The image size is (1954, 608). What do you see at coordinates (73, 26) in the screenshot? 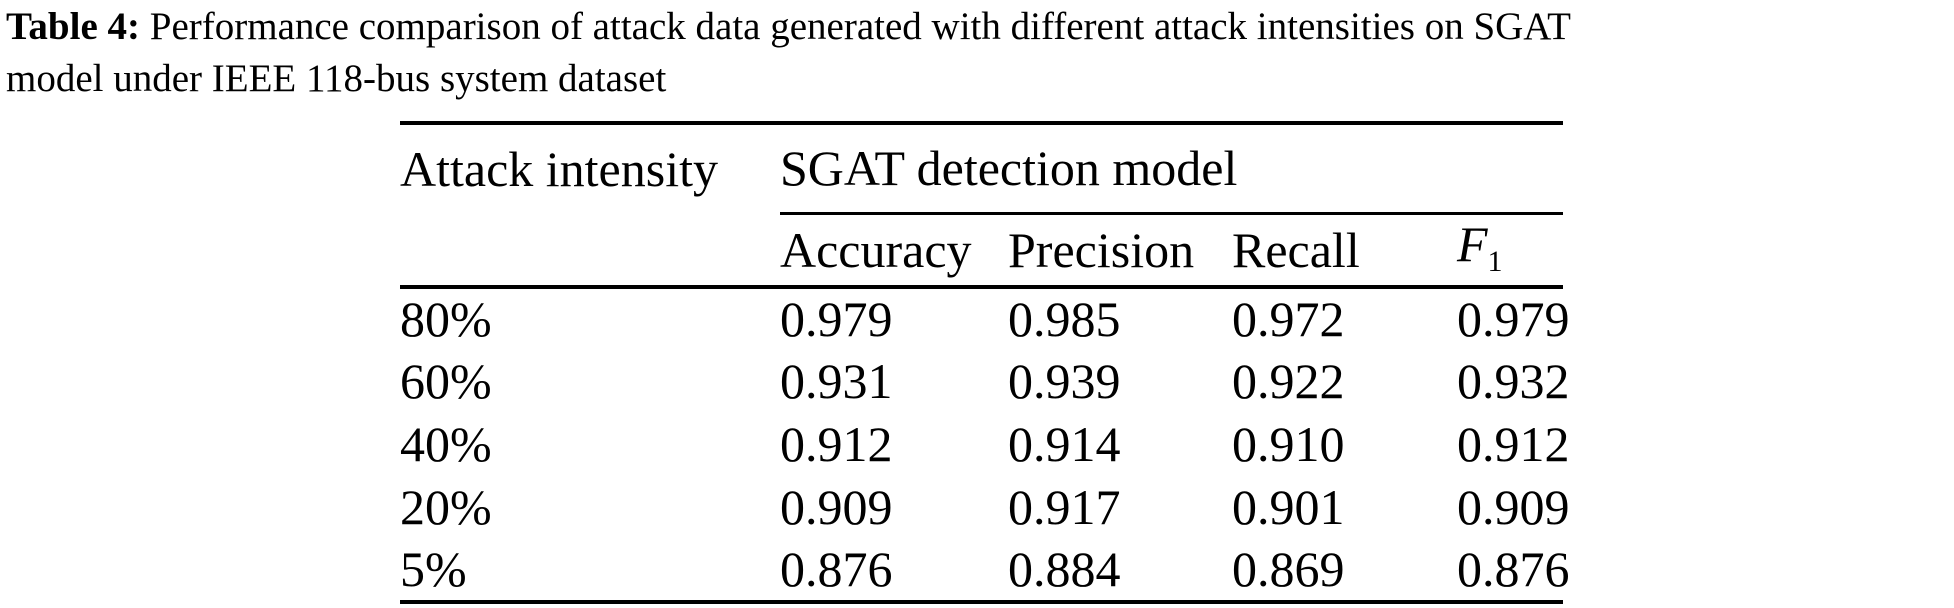
I see `caption-label: Table 4:` at bounding box center [73, 26].